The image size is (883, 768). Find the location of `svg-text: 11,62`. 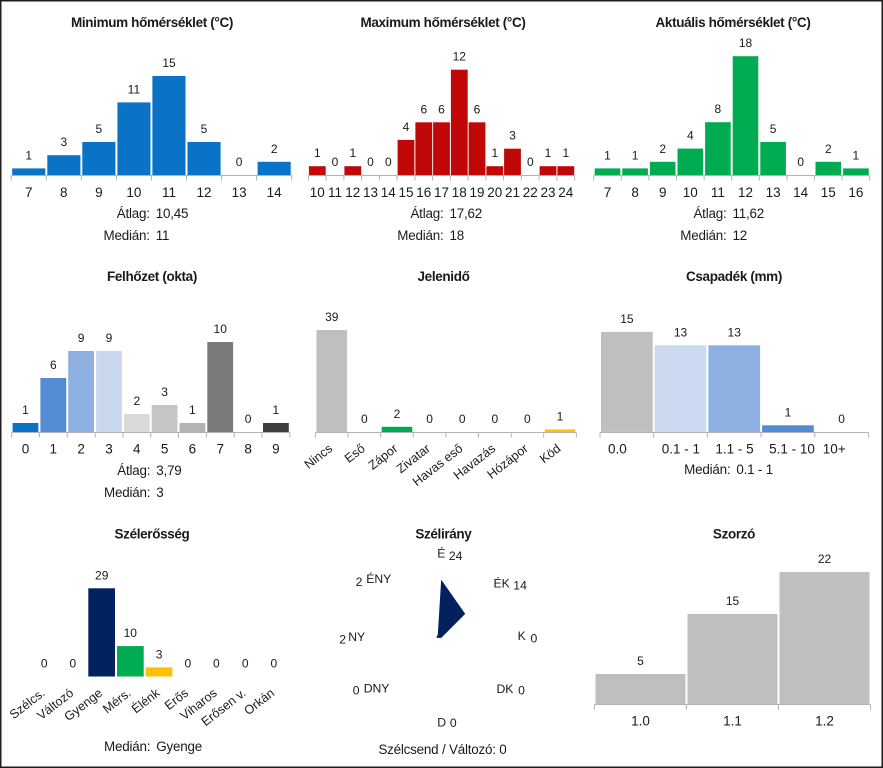

svg-text: 11,62 is located at coordinates (749, 213).